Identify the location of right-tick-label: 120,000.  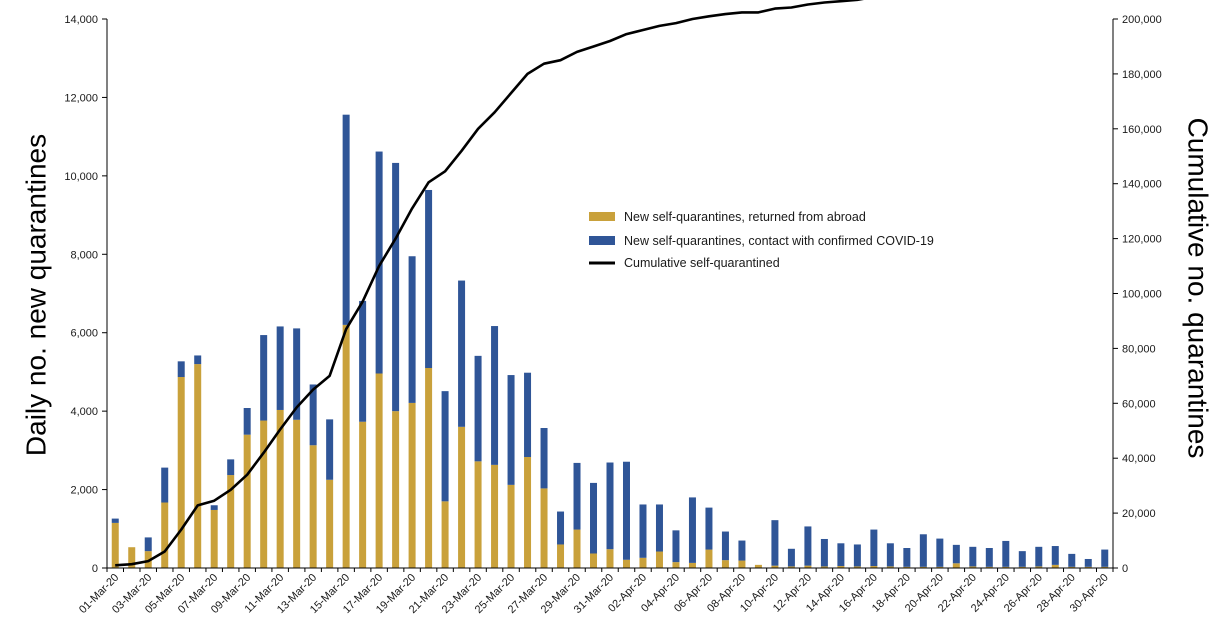
(1142, 240).